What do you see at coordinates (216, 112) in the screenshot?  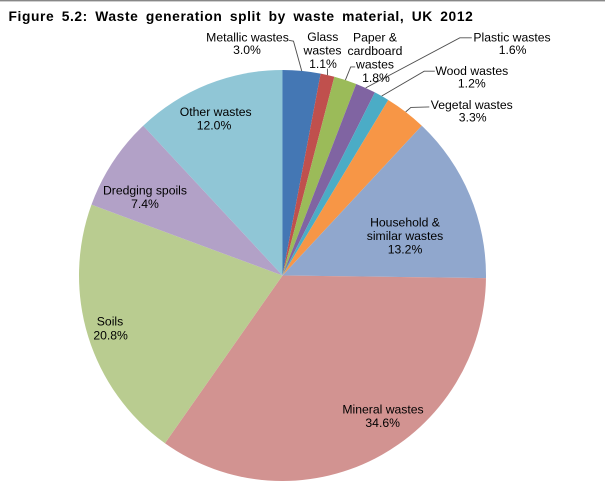 I see `svg-text: Other wastes` at bounding box center [216, 112].